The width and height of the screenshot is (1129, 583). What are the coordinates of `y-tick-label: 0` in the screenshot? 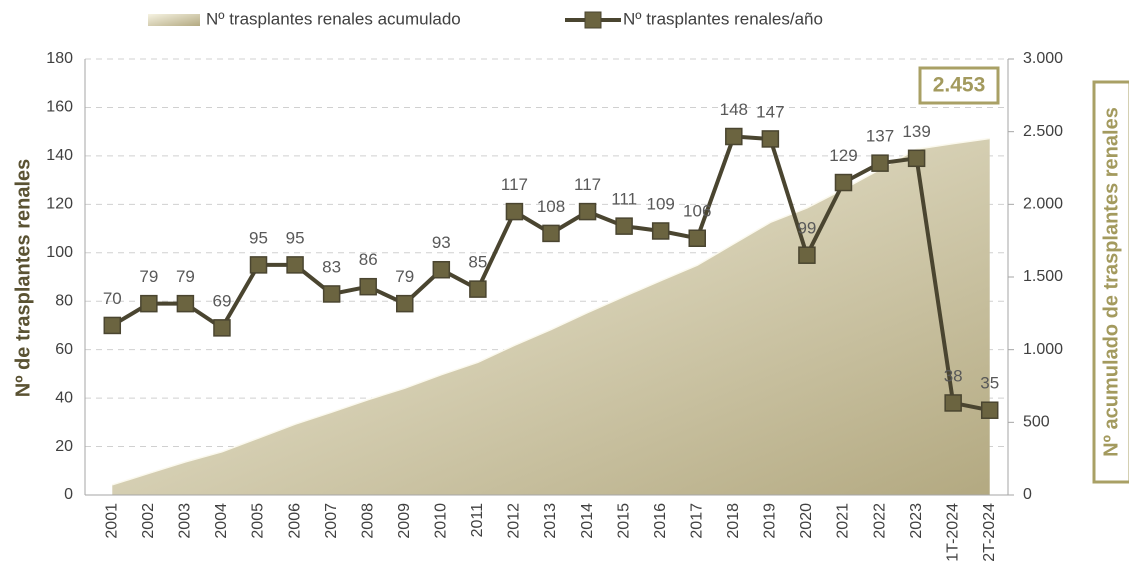 It's located at (68, 494).